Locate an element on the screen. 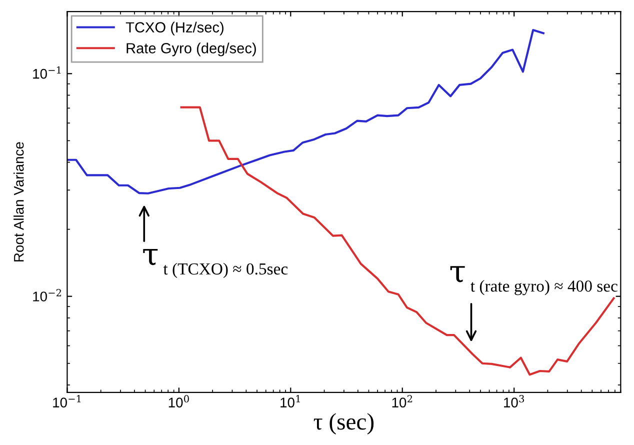 The height and width of the screenshot is (445, 634). y-axis-title: Root Allan Variance is located at coordinates (19, 202).